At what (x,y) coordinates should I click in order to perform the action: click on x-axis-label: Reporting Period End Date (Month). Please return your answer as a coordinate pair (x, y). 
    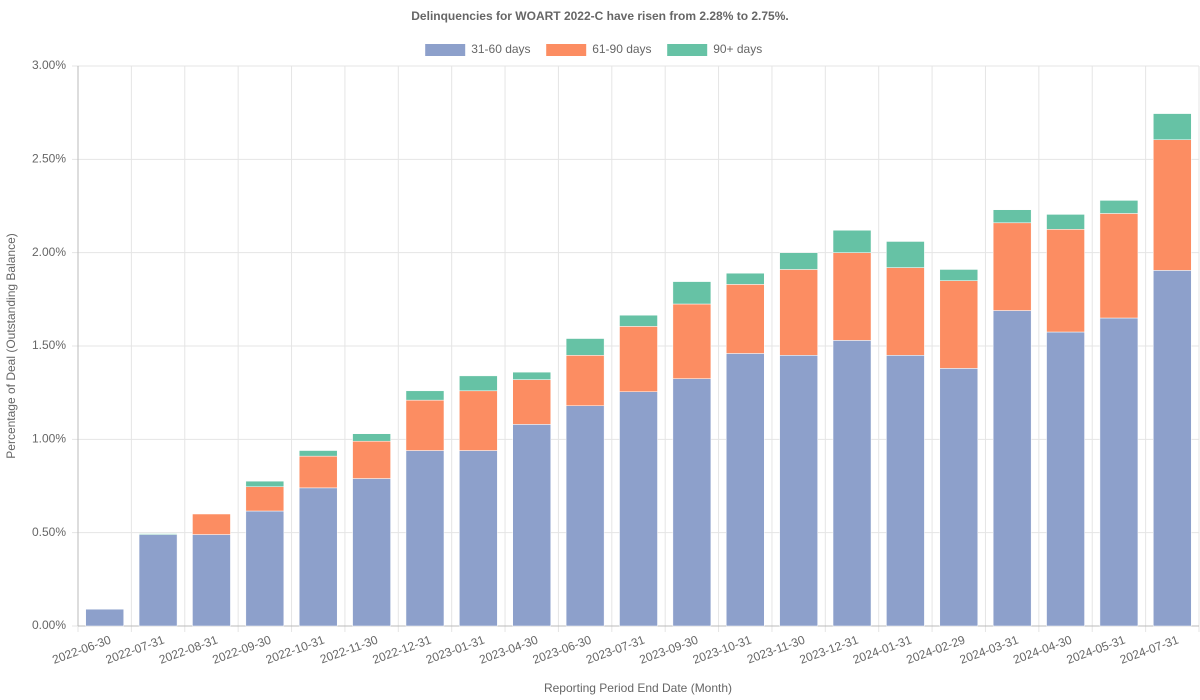
    Looking at the image, I should click on (638, 688).